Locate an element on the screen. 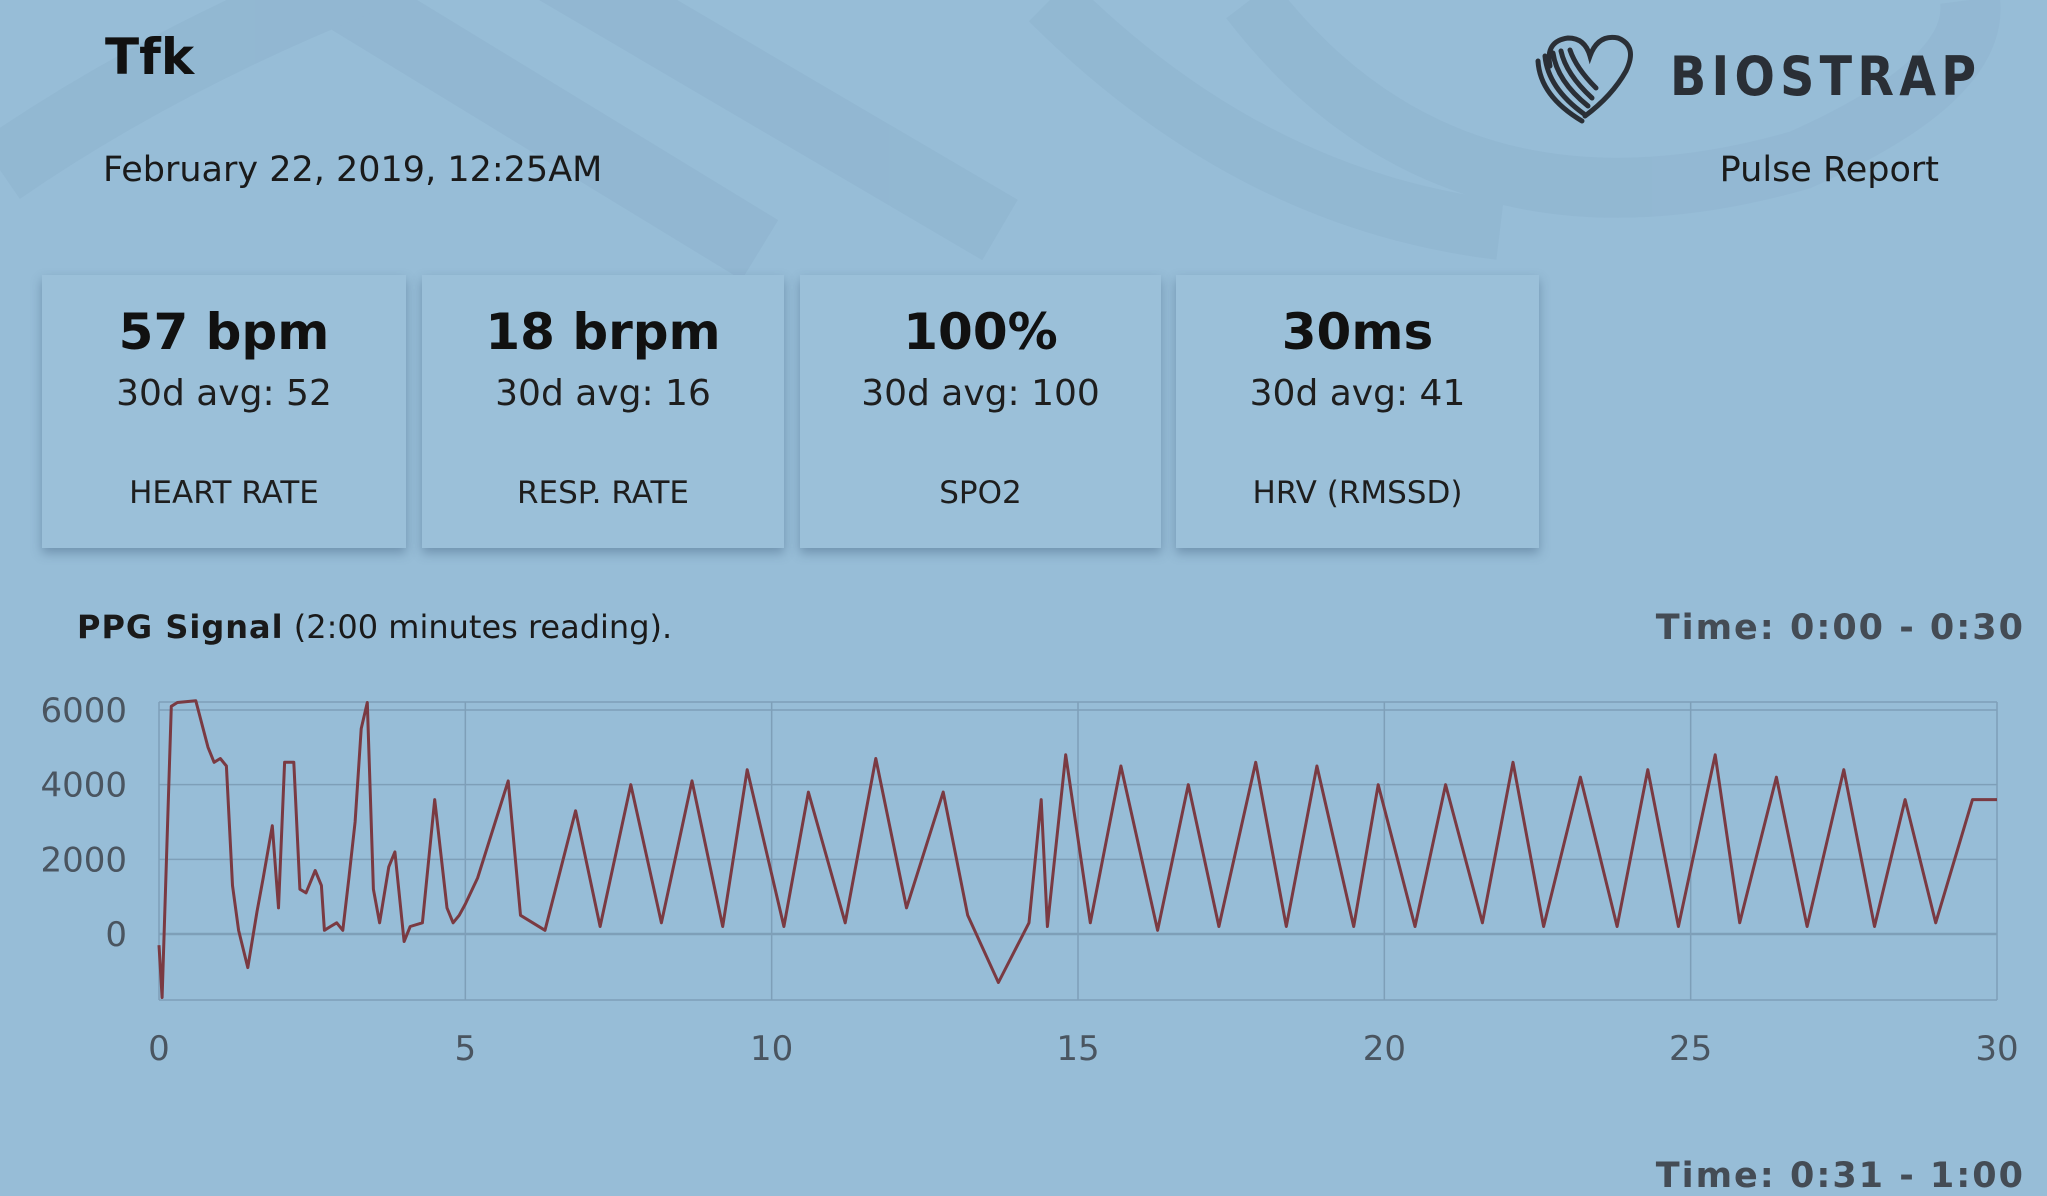  hrv-label: HRV (RMSSD) is located at coordinates (1357, 493).